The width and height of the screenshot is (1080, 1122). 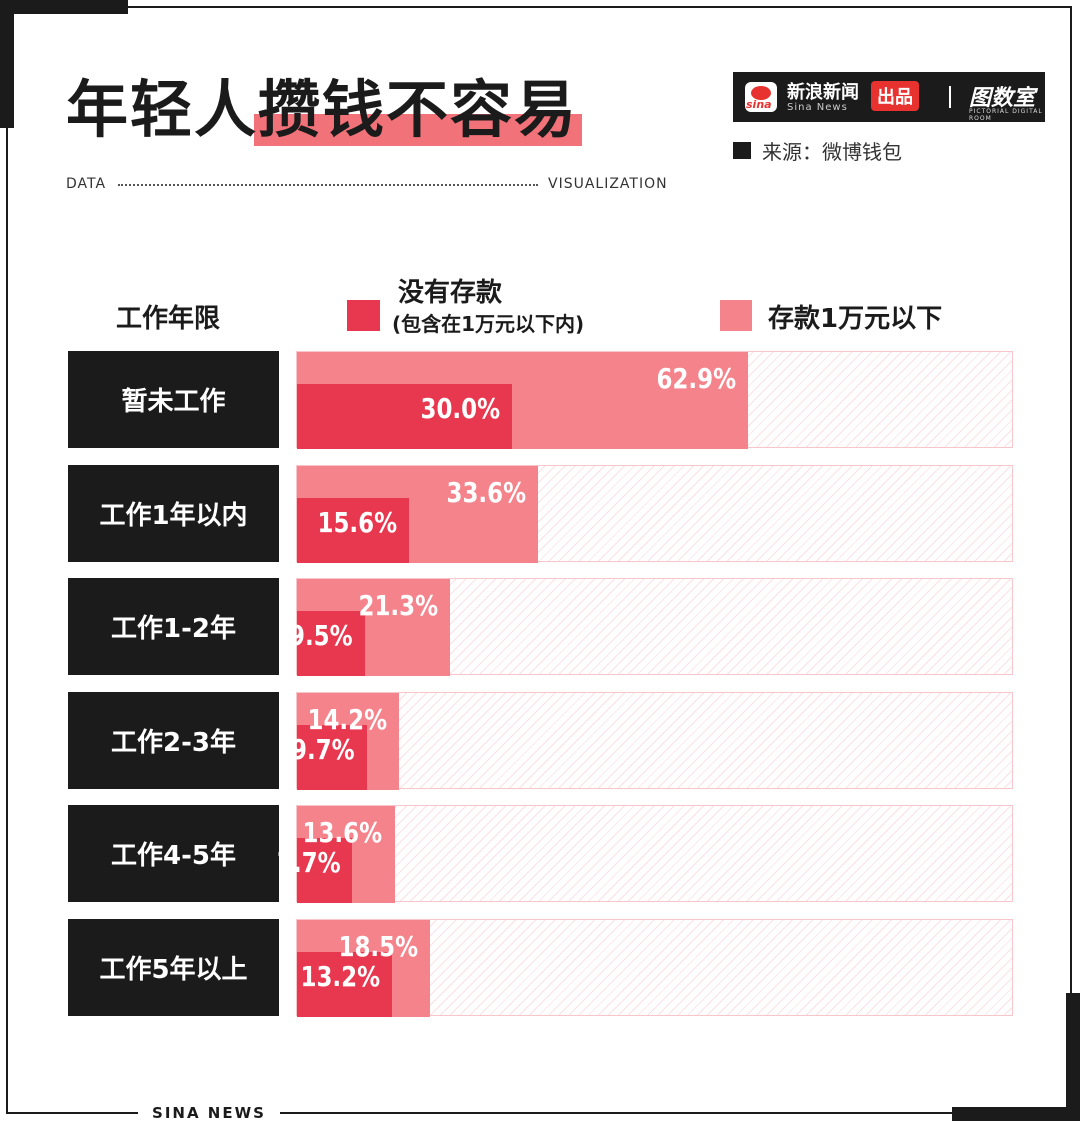 What do you see at coordinates (322, 749) in the screenshot?
I see `data-label-no-savings: 9.7%` at bounding box center [322, 749].